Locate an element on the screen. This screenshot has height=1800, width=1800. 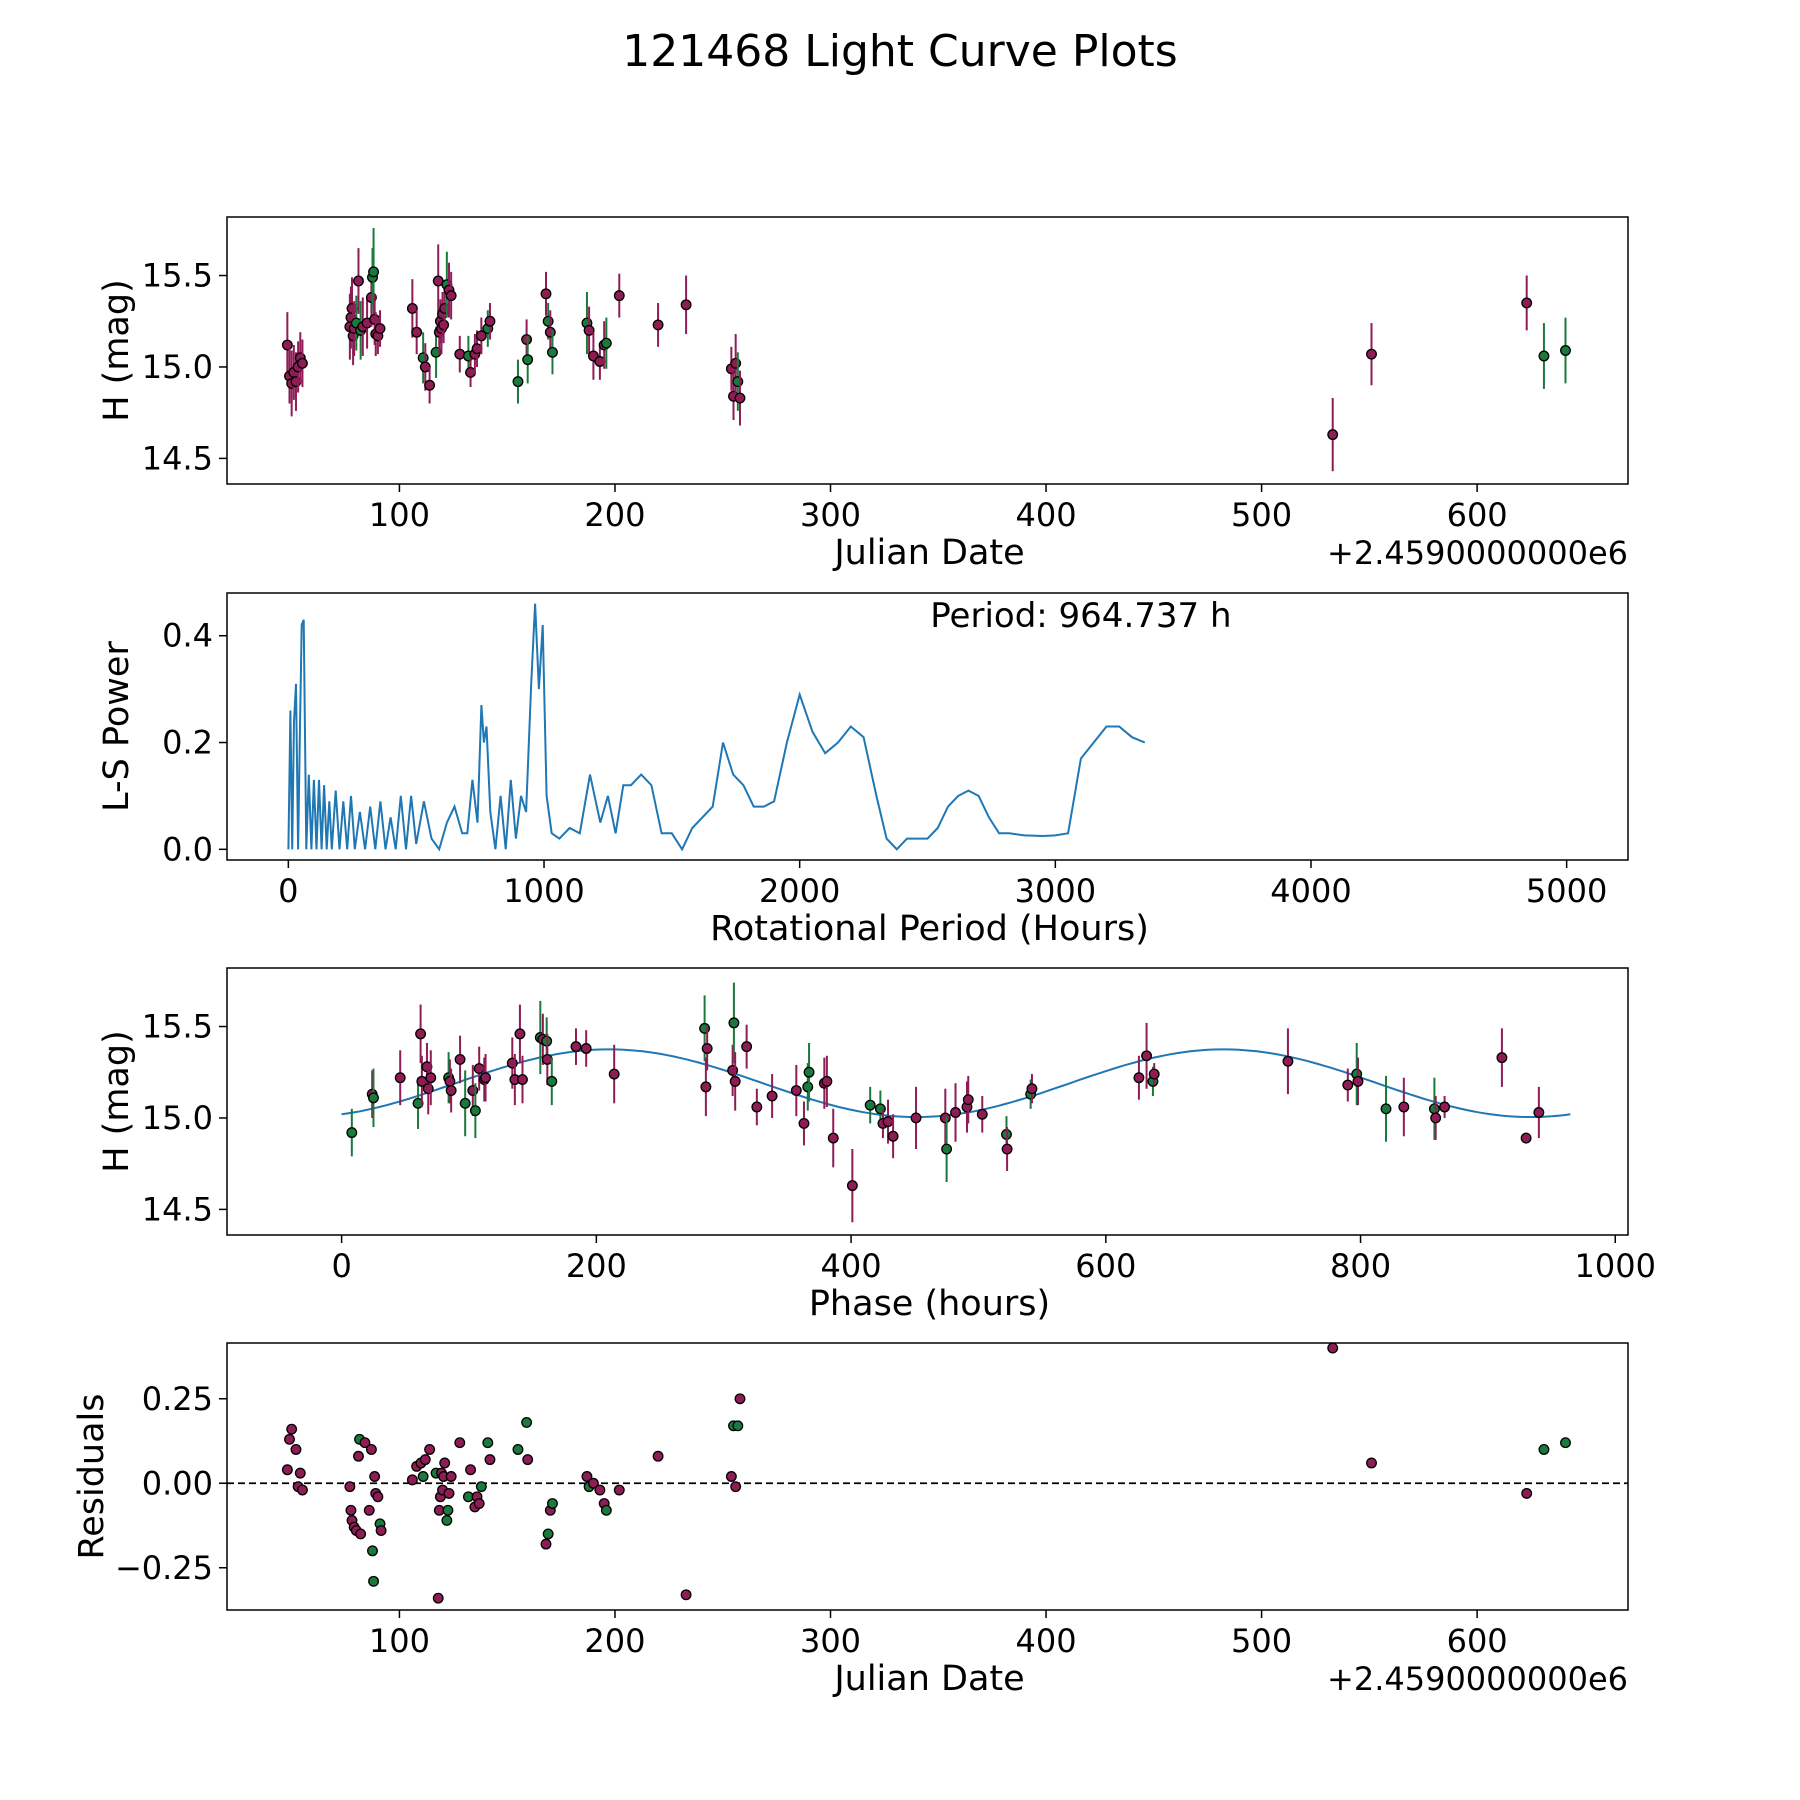
y-tick-label: 0.4 is located at coordinates (187, 636).